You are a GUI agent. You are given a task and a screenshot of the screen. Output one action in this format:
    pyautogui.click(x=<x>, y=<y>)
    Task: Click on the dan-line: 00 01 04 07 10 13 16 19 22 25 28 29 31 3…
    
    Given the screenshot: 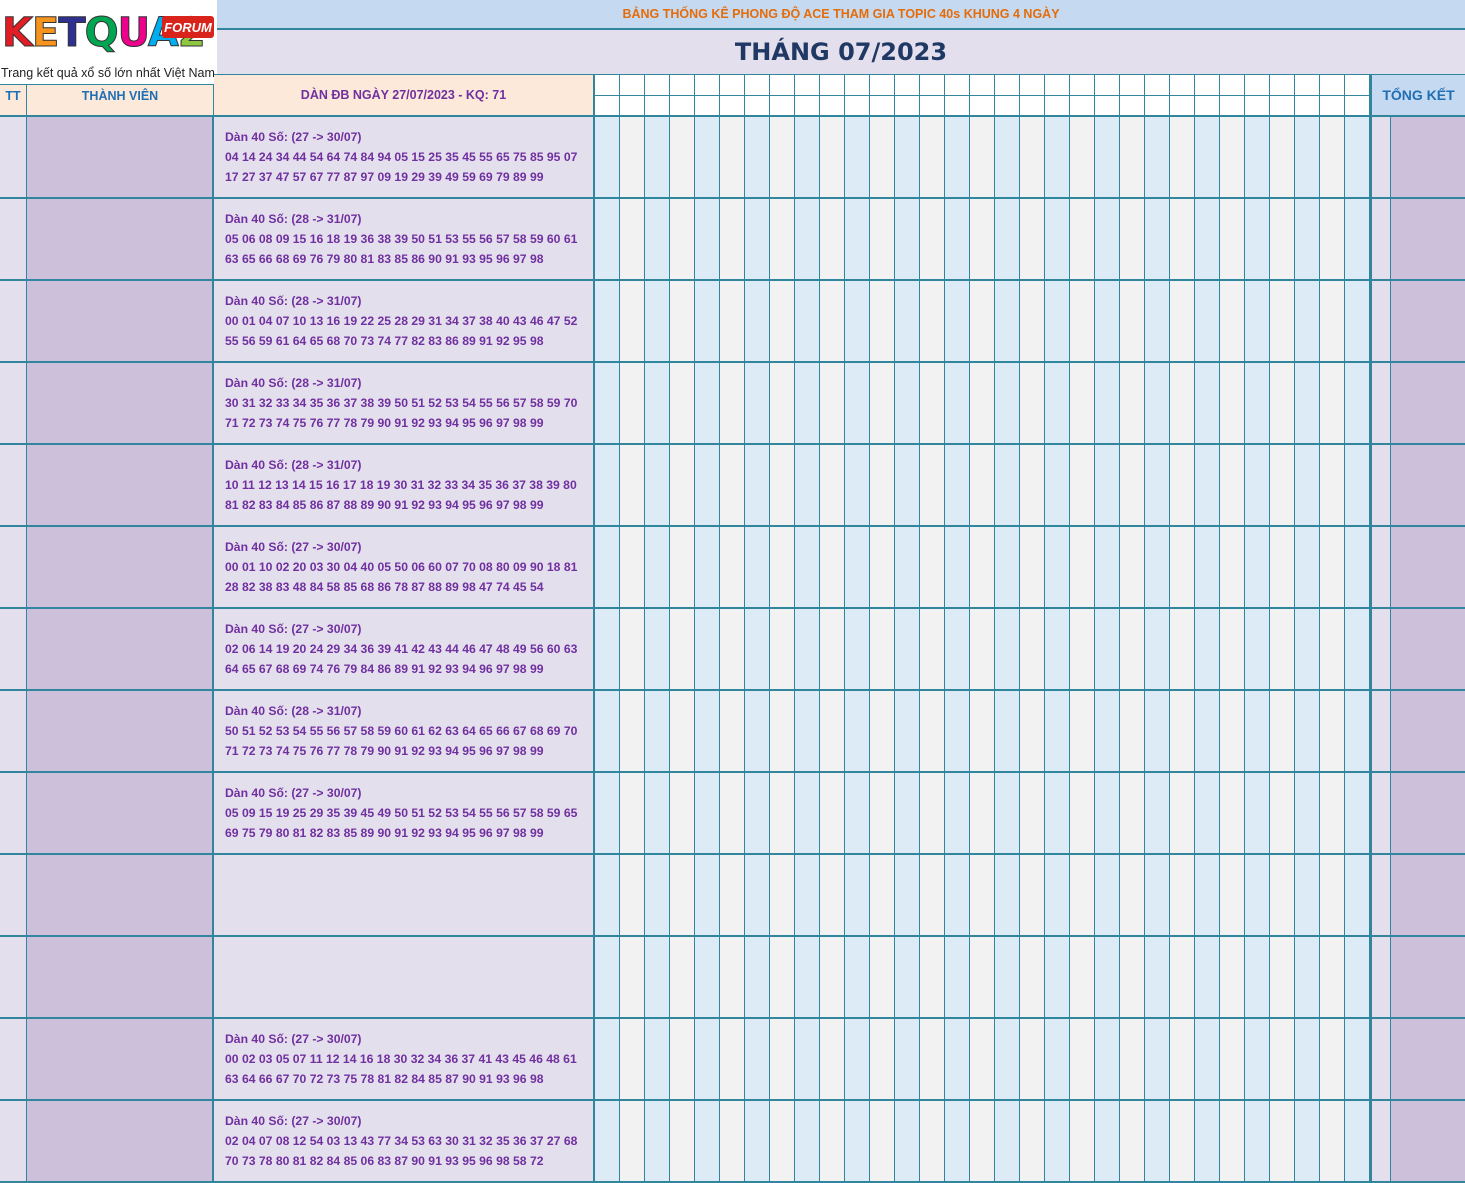 What is the action you would take?
    pyautogui.click(x=401, y=321)
    